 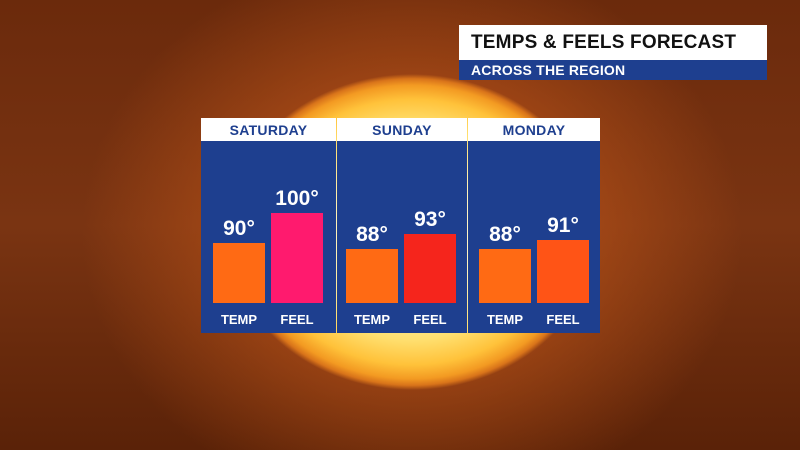 I want to click on day-label: MONDAY, so click(x=534, y=129).